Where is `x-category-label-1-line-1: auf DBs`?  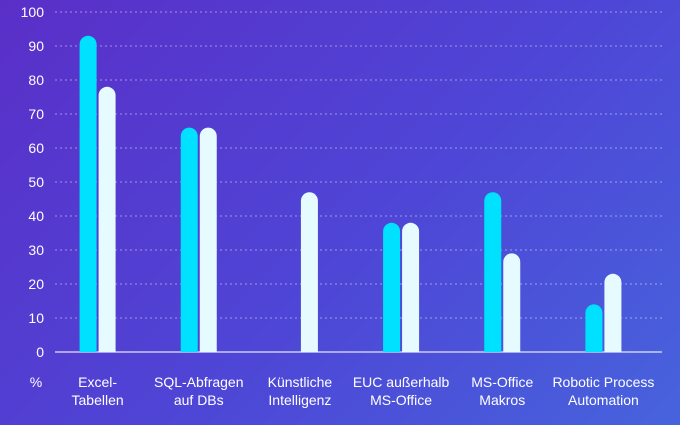
x-category-label-1-line-1: auf DBs is located at coordinates (199, 400).